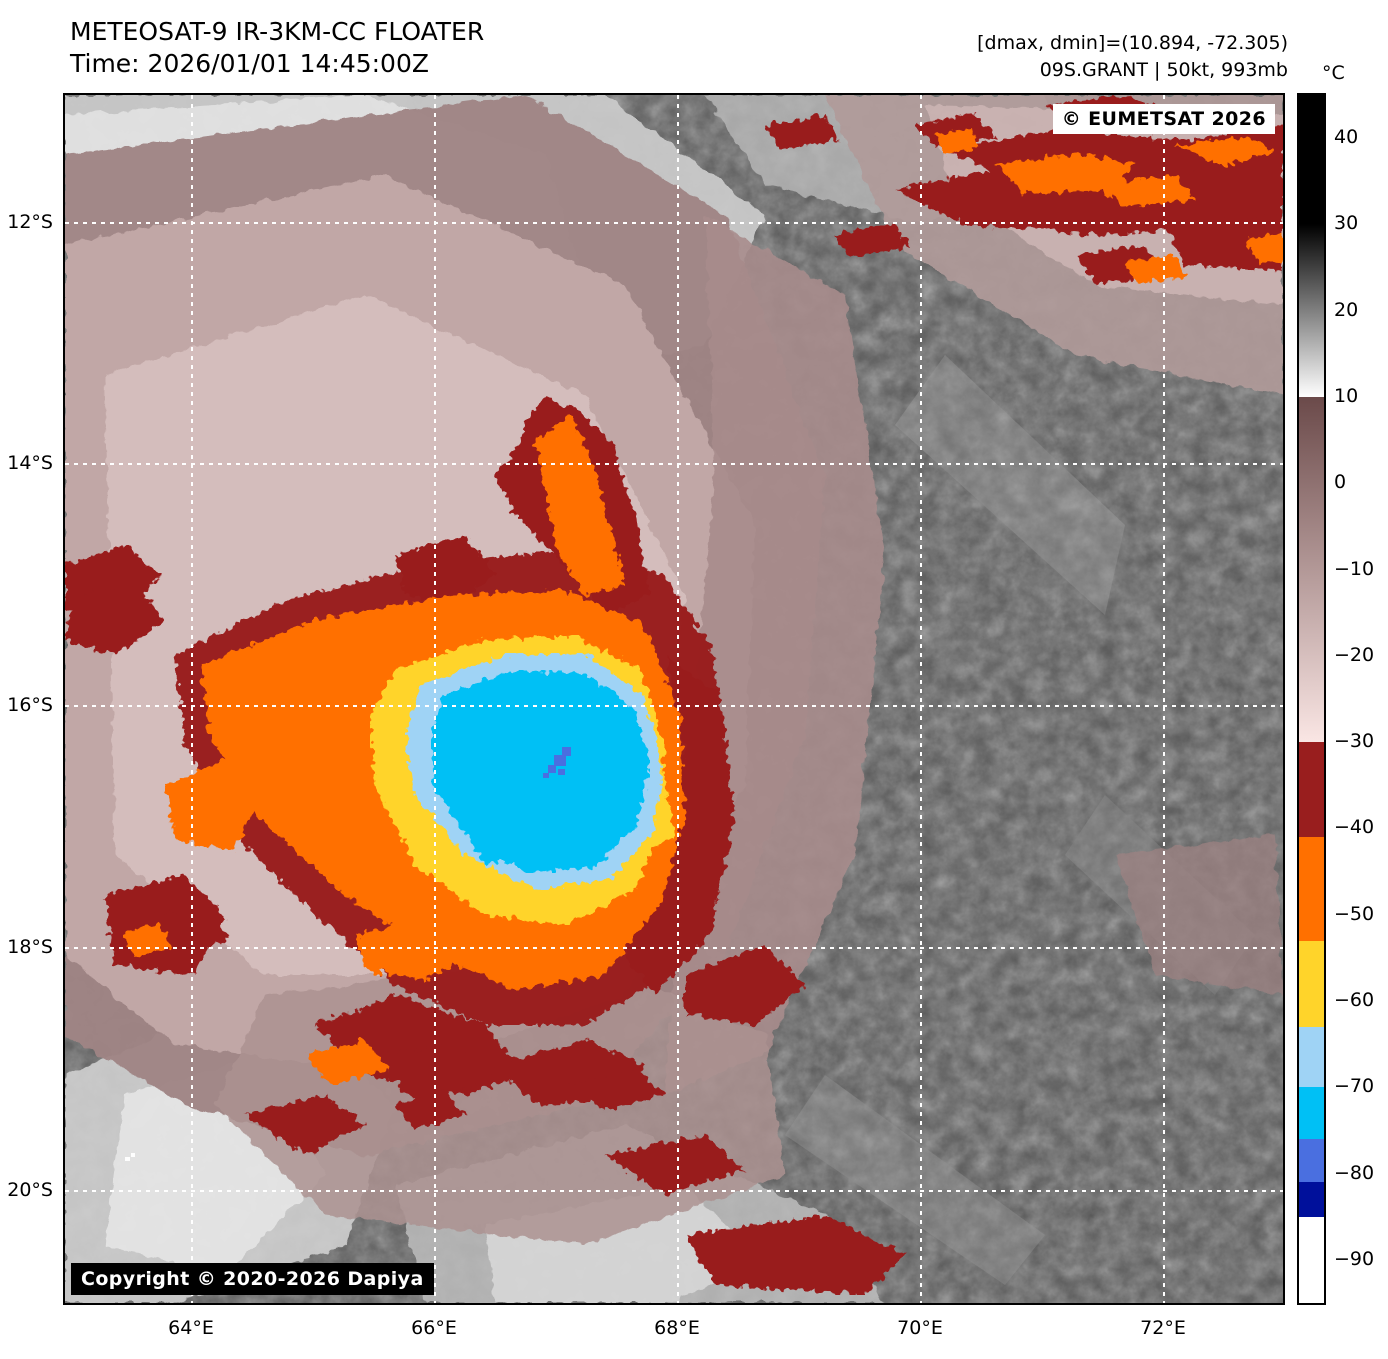  Describe the element at coordinates (30, 705) in the screenshot. I see `ytick-16s-text: 16°S` at that location.